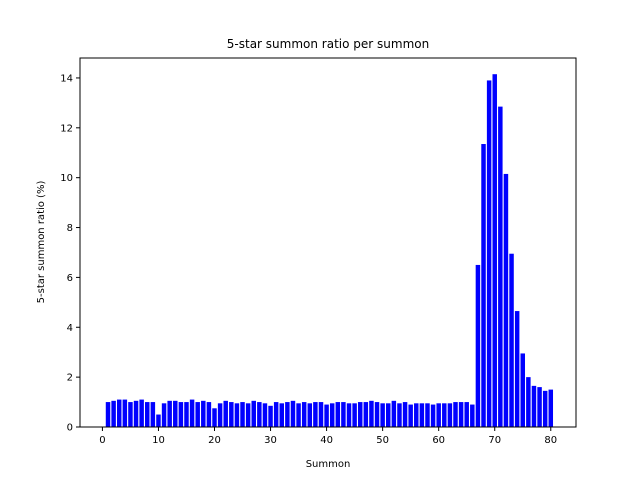 The width and height of the screenshot is (640, 480). Describe the element at coordinates (70, 278) in the screenshot. I see `y-tick-label: 6` at that location.